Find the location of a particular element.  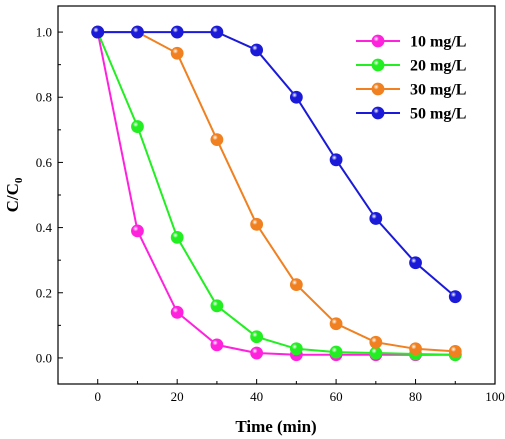

y-tick-label: 1.0 is located at coordinates (44, 32).